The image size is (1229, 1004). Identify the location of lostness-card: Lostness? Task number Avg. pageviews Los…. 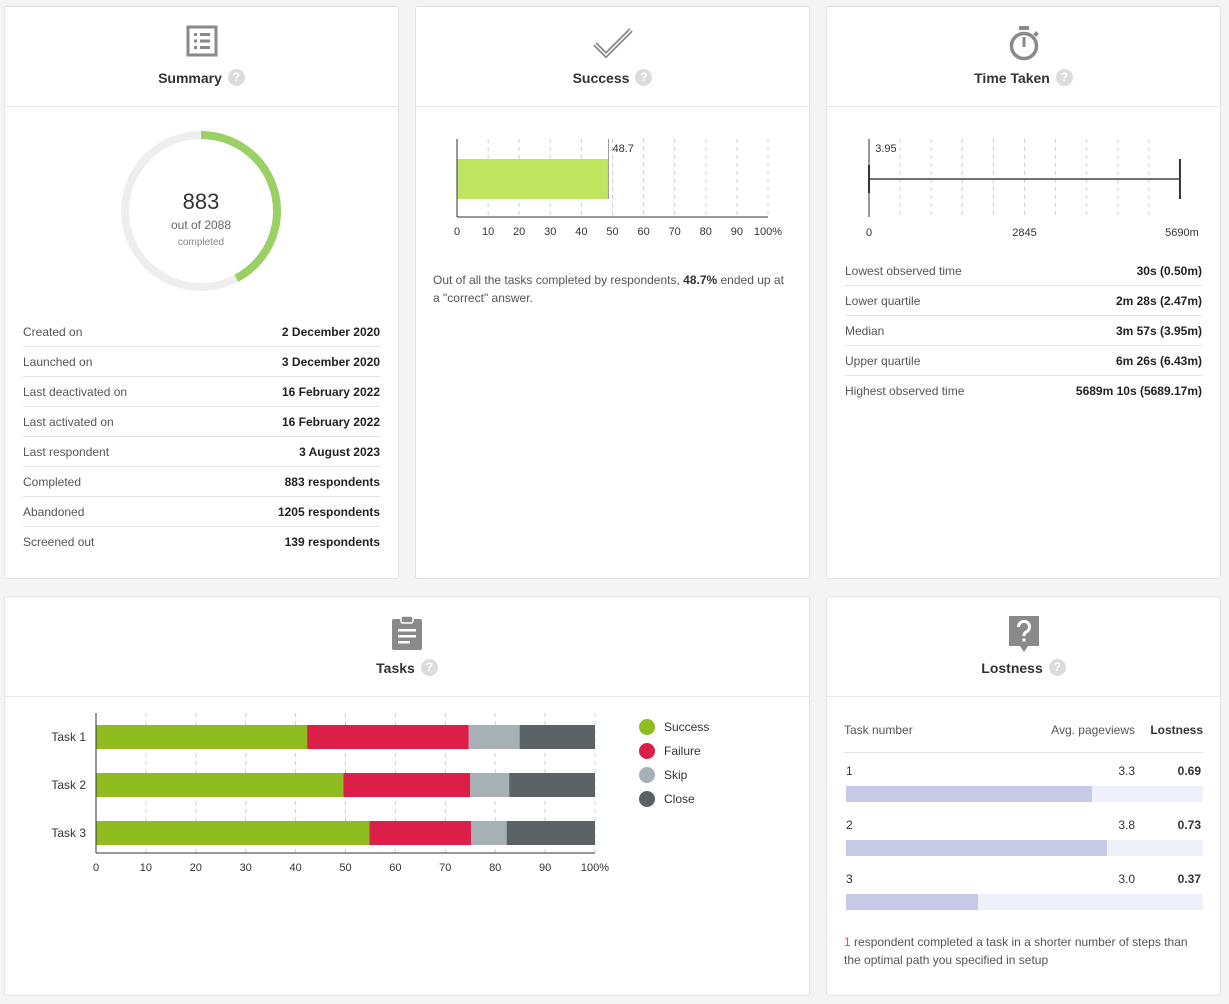
(1023, 796).